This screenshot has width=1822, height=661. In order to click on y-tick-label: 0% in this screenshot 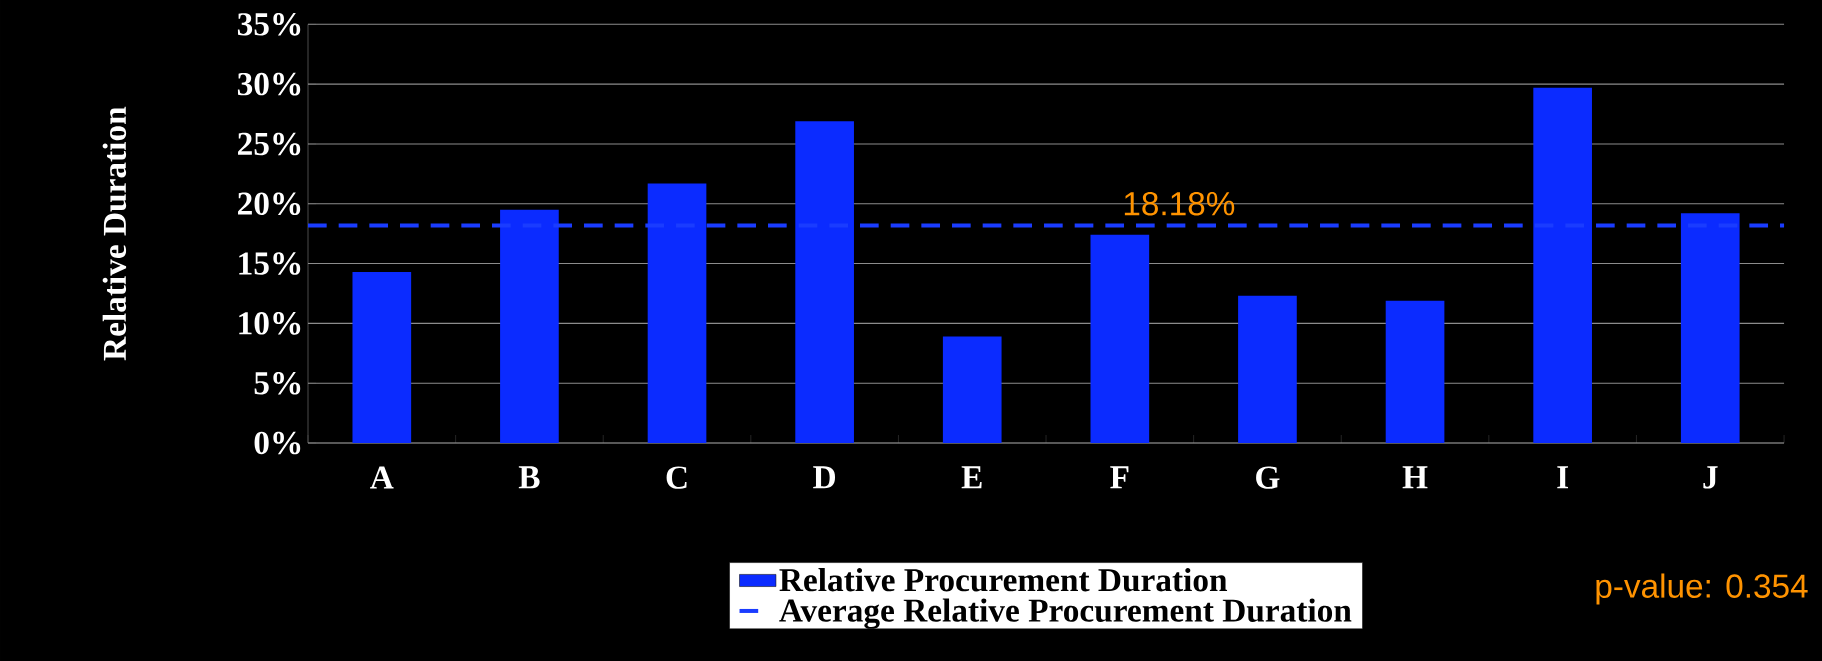, I will do `click(277, 443)`.